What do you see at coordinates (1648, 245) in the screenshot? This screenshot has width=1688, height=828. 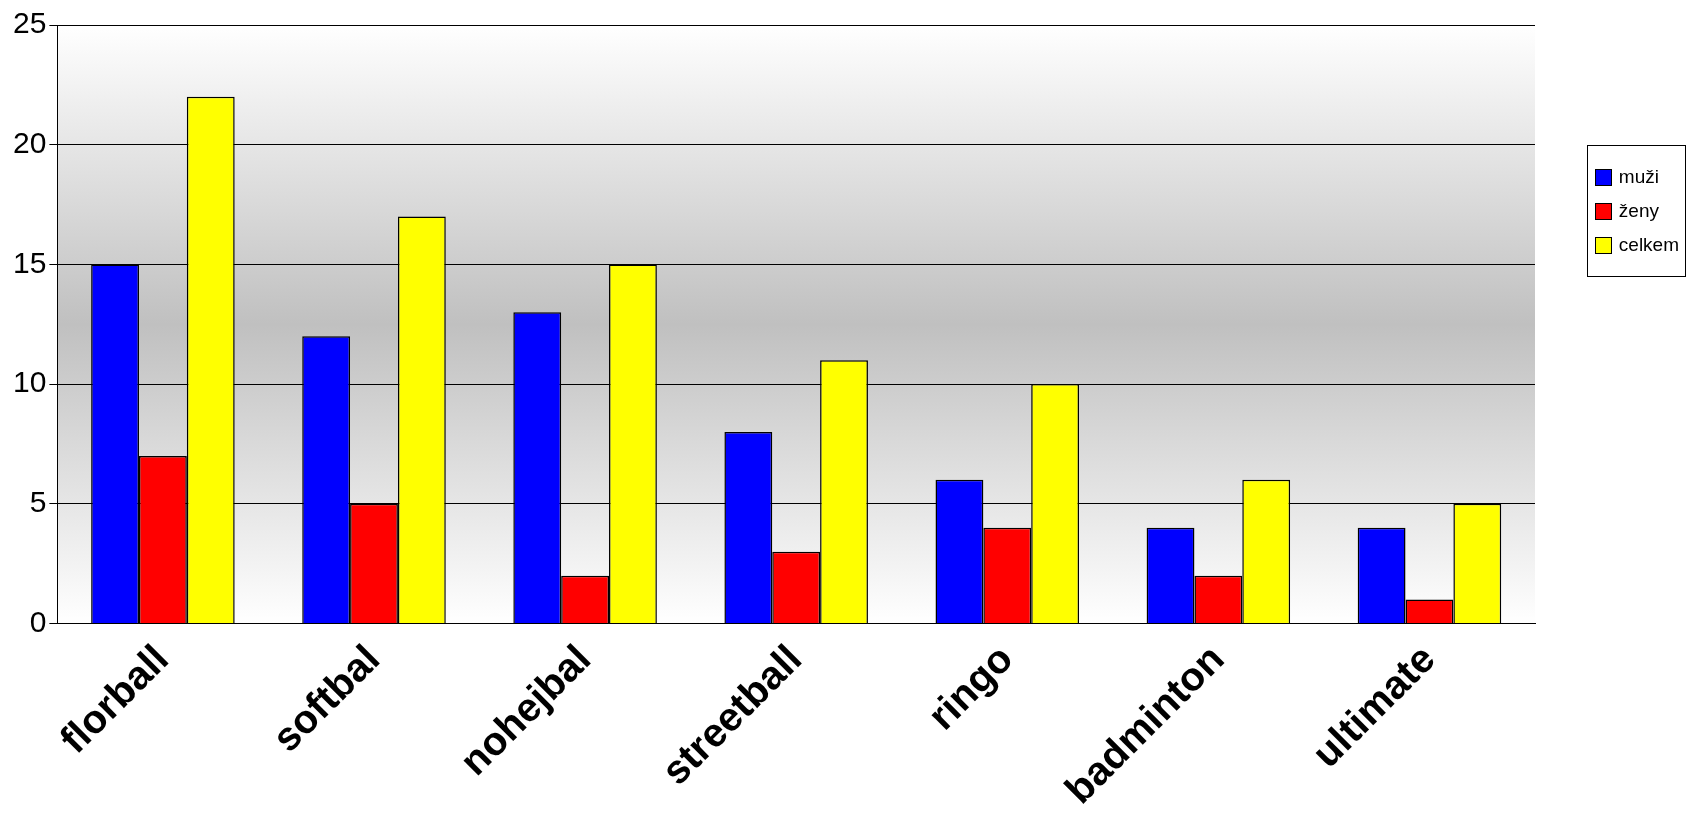 I see `legend-label: celkem` at bounding box center [1648, 245].